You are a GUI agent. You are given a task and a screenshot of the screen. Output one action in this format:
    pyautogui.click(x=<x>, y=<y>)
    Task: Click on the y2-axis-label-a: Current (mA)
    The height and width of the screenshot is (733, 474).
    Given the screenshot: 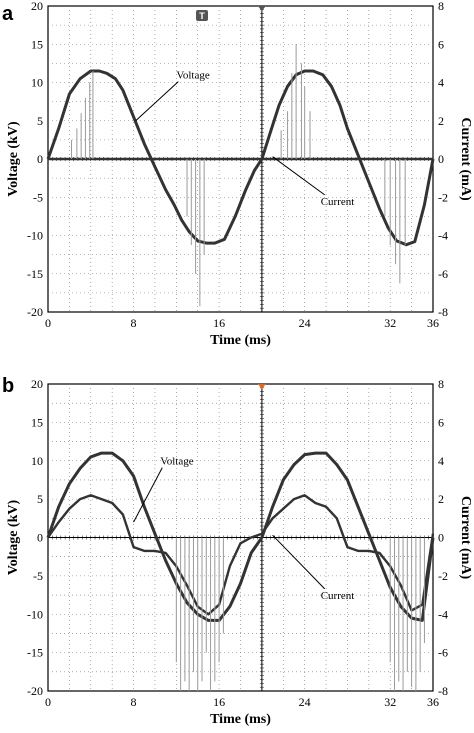 What is the action you would take?
    pyautogui.click(x=465, y=159)
    